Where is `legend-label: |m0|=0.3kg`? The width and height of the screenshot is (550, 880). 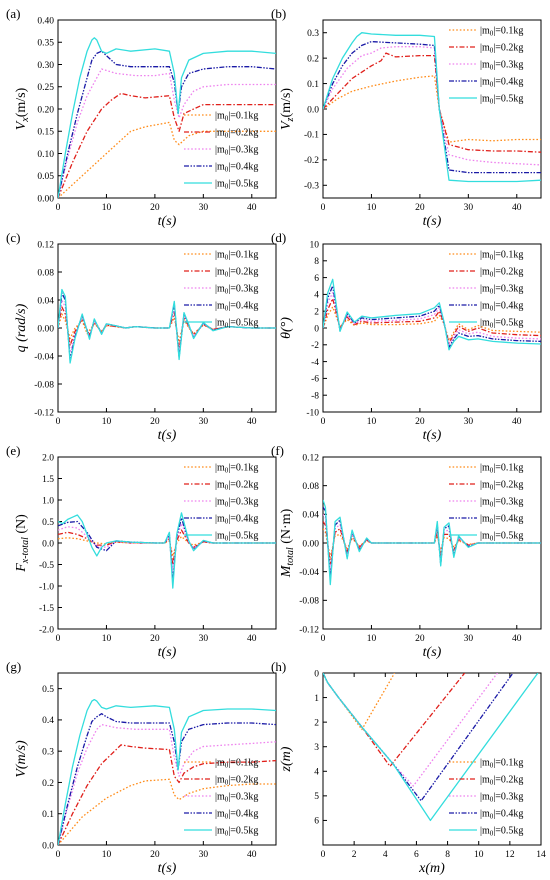
legend-label: |m0|=0.3kg is located at coordinates (501, 290).